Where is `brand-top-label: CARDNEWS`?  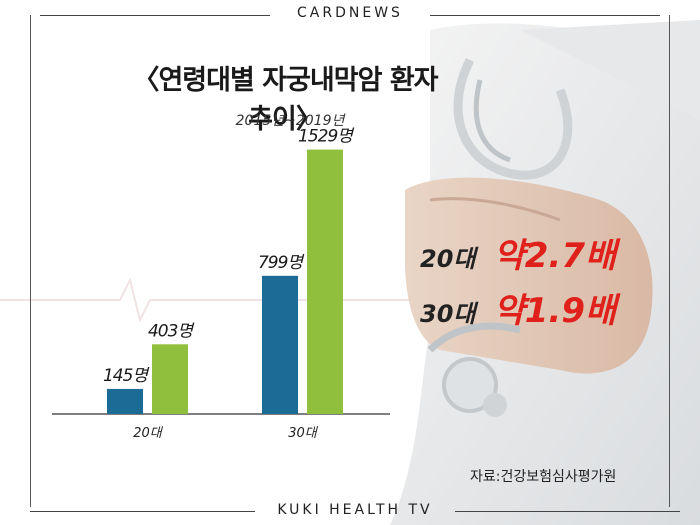
brand-top-label: CARDNEWS is located at coordinates (350, 13).